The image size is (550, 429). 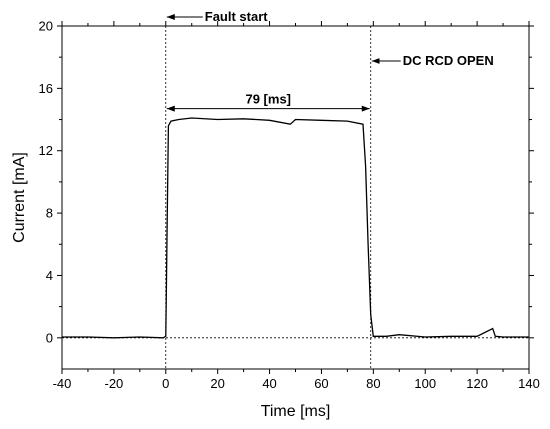 I want to click on x-tick-label: 80, so click(x=373, y=383).